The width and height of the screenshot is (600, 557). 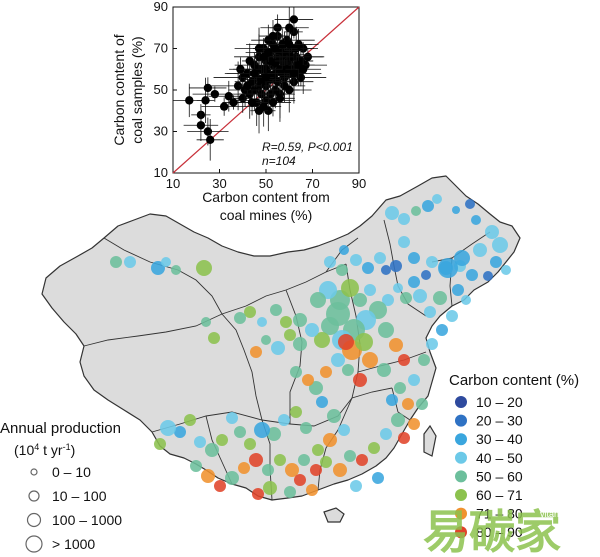 What do you see at coordinates (73, 450) in the screenshot?
I see `unit-suffix: )` at bounding box center [73, 450].